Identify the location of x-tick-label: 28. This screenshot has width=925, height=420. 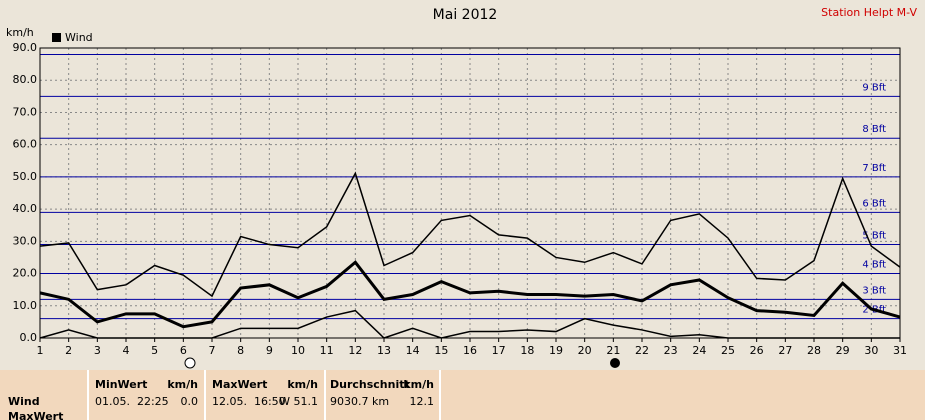
(814, 350).